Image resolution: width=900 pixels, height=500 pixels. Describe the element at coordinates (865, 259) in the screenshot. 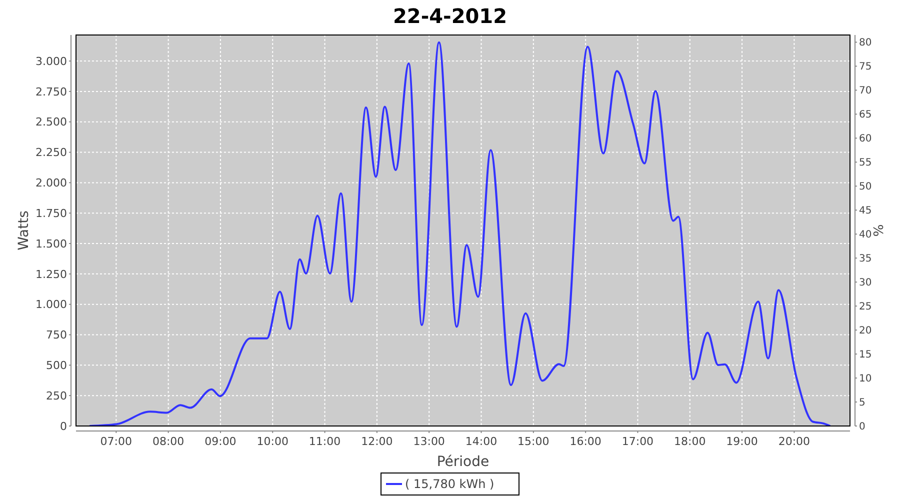

I see `y2-tick-label: 35` at that location.